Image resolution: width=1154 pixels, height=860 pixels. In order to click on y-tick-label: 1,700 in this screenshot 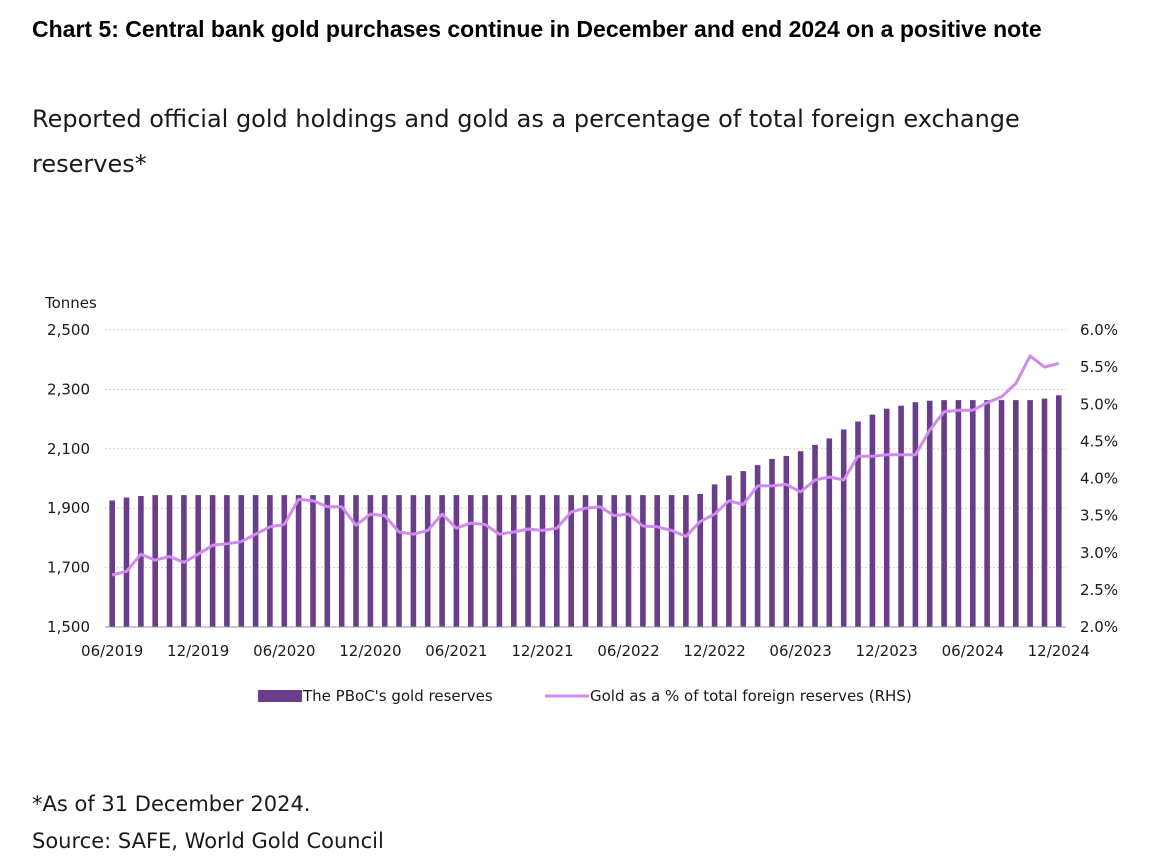, I will do `click(68, 568)`.